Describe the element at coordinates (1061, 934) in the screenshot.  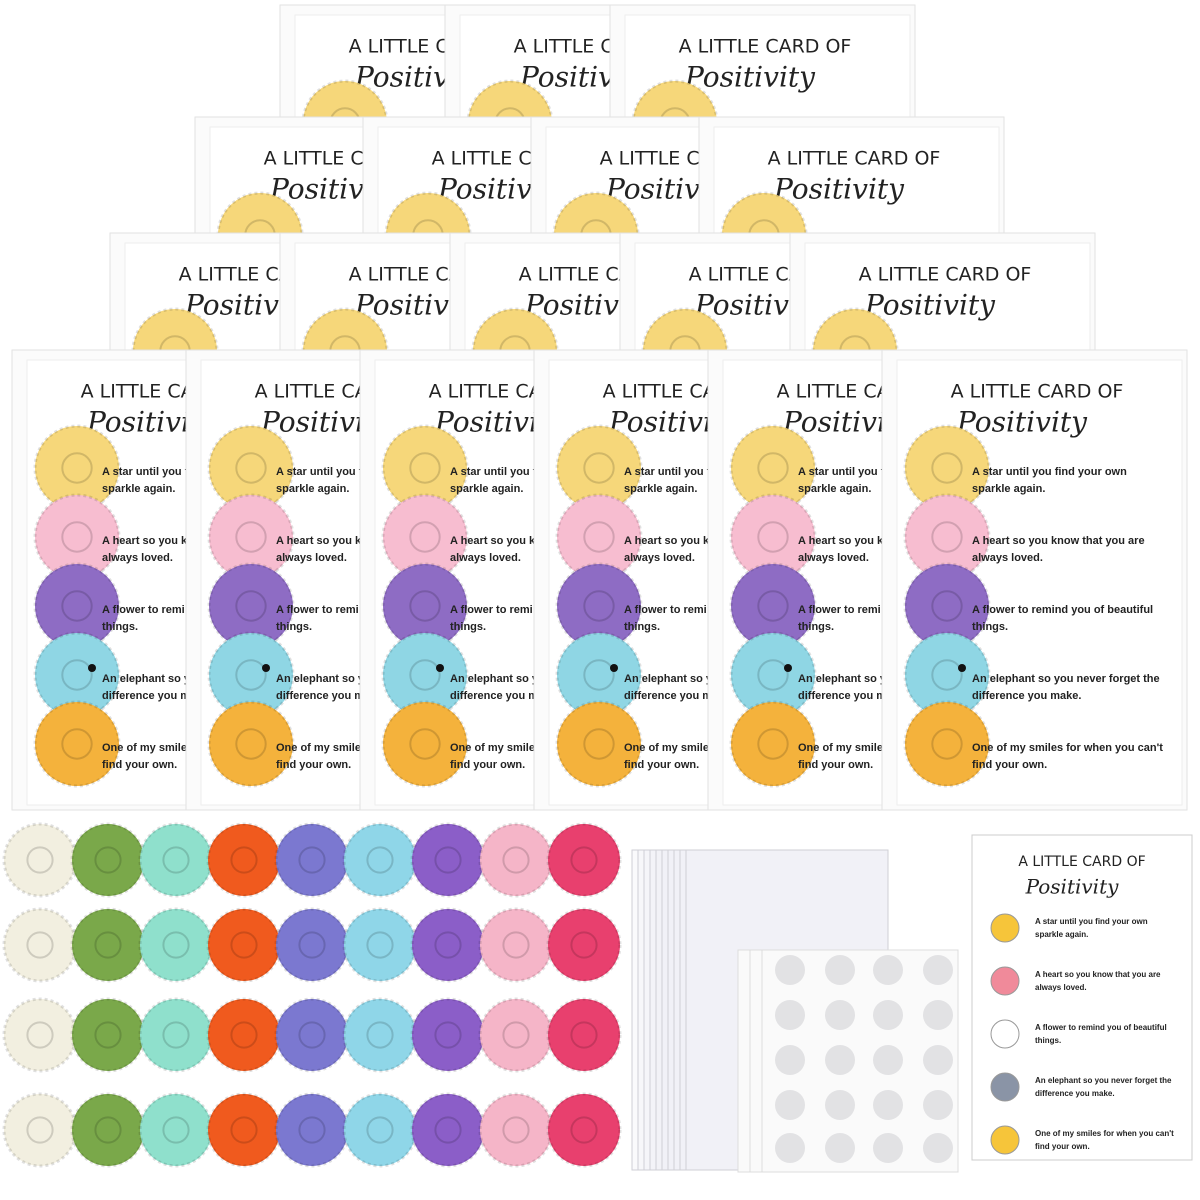
I see `single-card-line: sparkle again.` at that location.